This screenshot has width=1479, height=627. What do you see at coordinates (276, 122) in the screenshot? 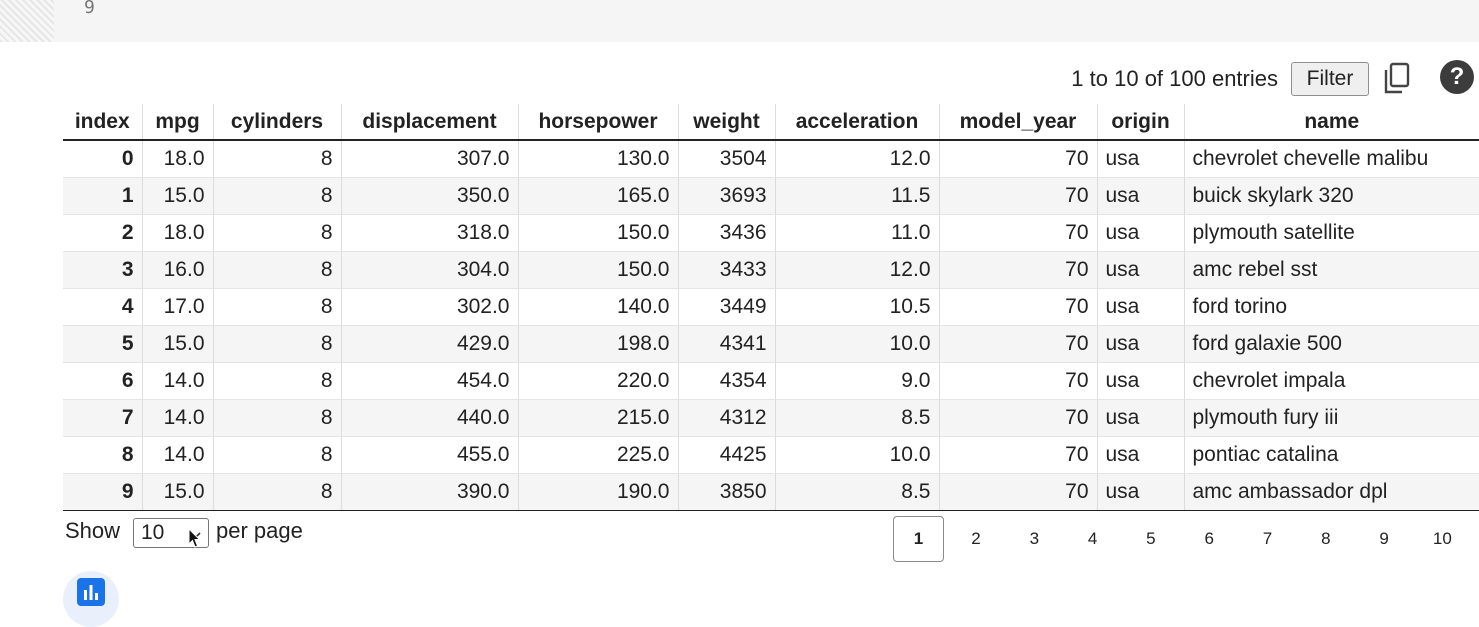
I see `column-header: cylinders` at bounding box center [276, 122].